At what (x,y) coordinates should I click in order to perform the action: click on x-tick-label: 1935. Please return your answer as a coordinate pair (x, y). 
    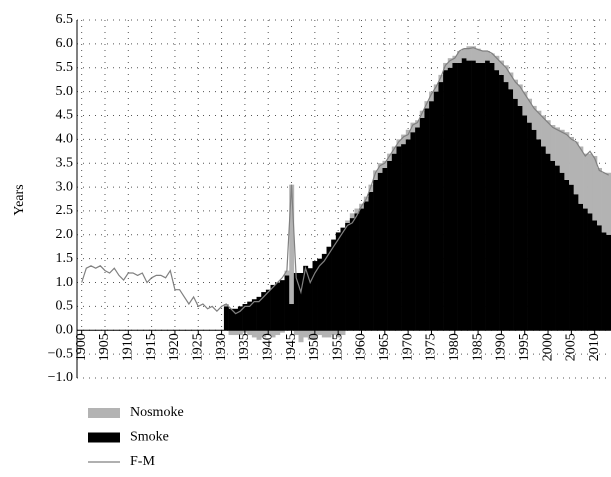
    Looking at the image, I should click on (244, 347).